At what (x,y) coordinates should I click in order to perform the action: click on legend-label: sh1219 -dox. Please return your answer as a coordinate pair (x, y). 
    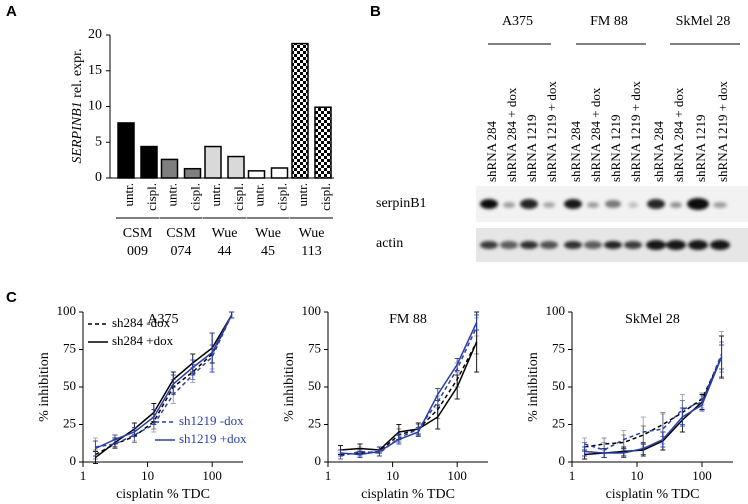
    Looking at the image, I should click on (211, 420).